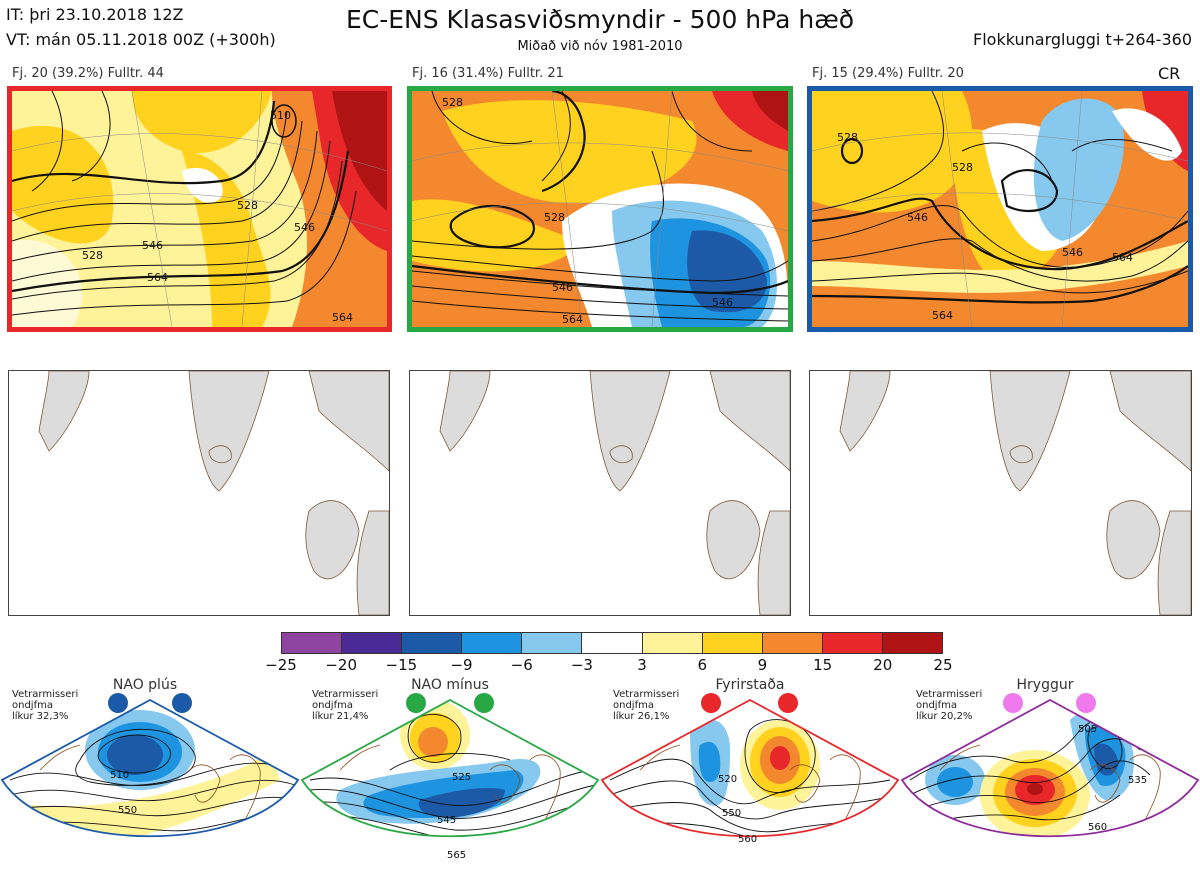 This screenshot has width=1200, height=871. I want to click on contour-label: 505, so click(1087, 729).